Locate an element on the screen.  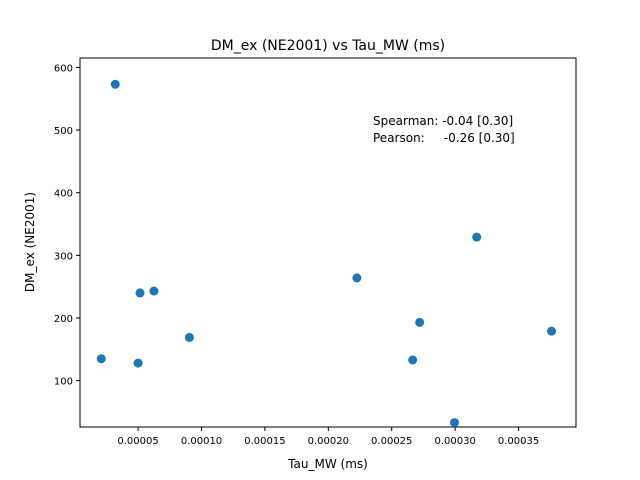
y-tick-label: 300 is located at coordinates (63, 256).